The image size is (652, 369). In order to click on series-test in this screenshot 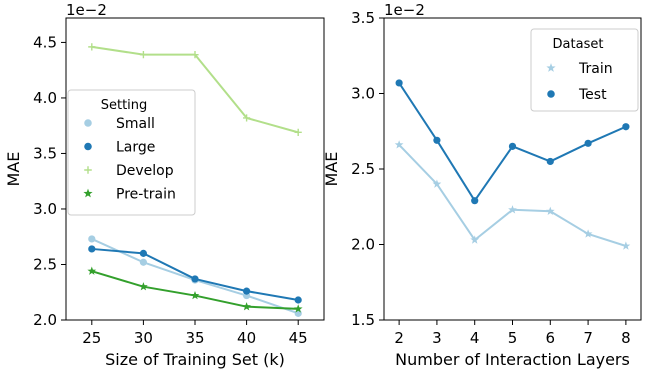, I will do `click(512, 142)`.